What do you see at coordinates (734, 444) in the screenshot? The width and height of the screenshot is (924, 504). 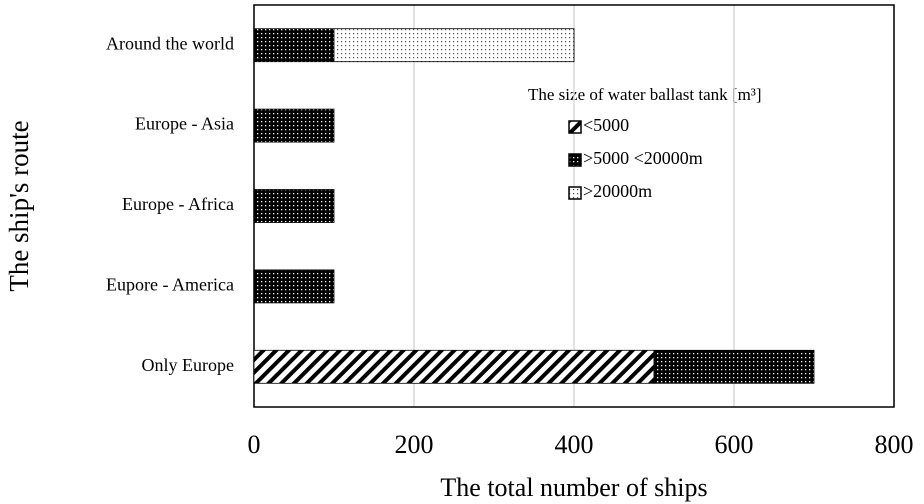 I see `x-tick-label: 600` at bounding box center [734, 444].